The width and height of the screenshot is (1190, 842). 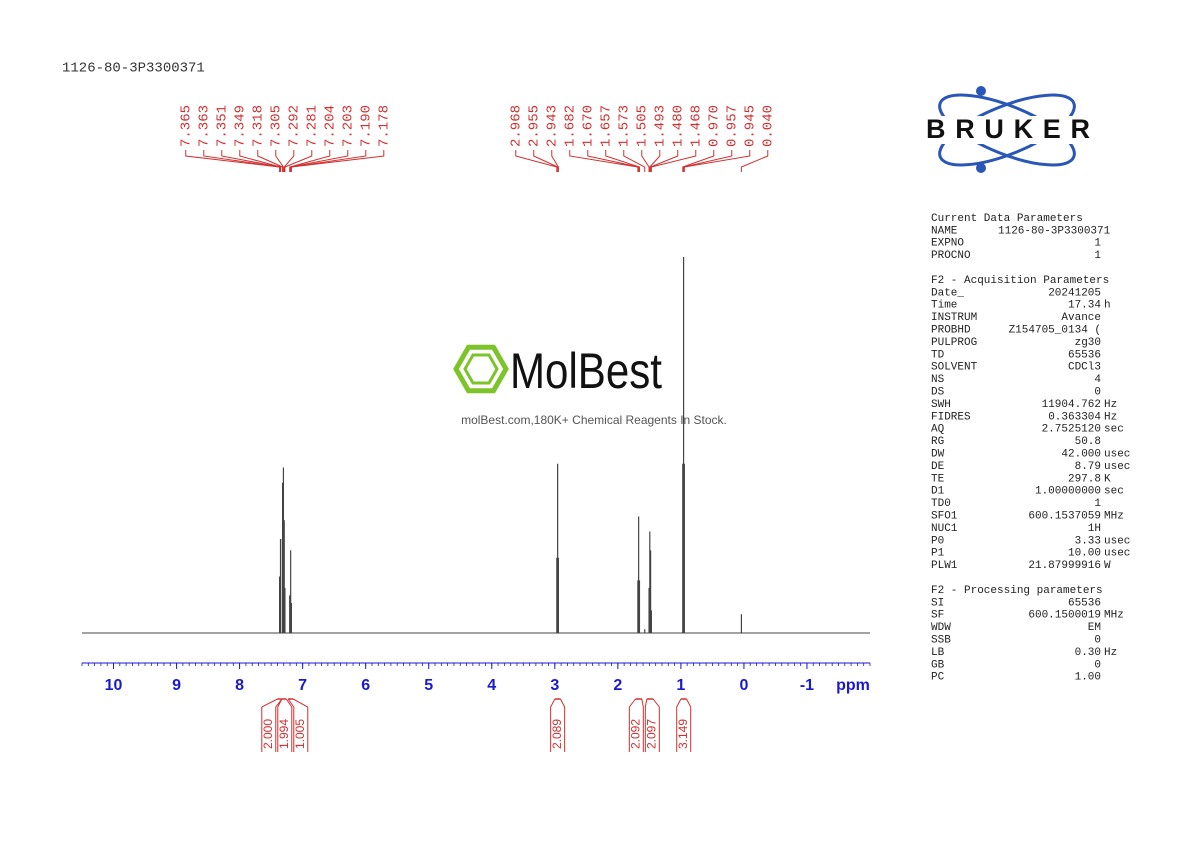 I want to click on parameter-section-title: Current Data Parameters, so click(x=1007, y=219).